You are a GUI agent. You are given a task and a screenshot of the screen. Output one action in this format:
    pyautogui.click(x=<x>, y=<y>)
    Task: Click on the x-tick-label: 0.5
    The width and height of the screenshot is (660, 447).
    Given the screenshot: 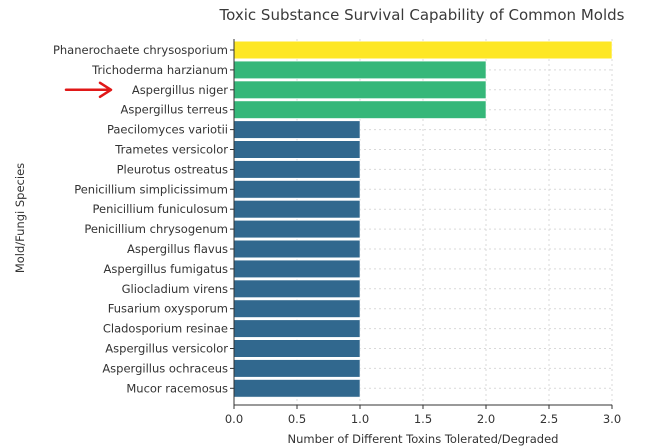 What is the action you would take?
    pyautogui.click(x=297, y=419)
    